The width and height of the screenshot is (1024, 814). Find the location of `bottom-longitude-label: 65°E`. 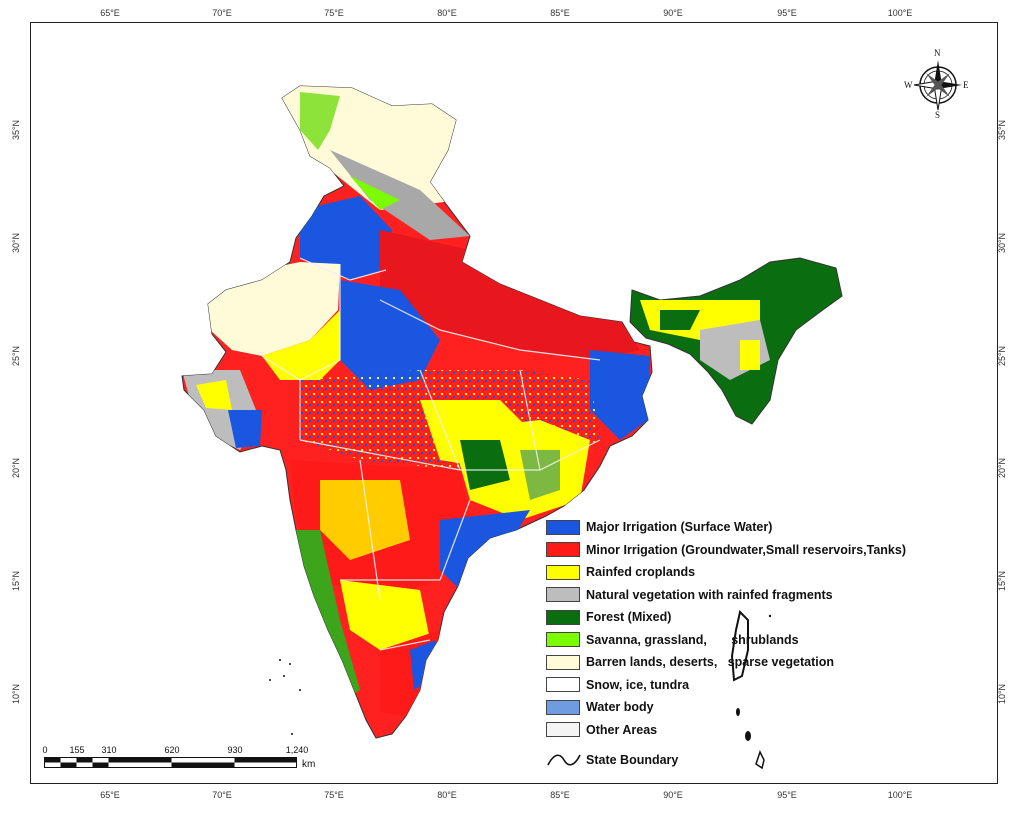

bottom-longitude-label: 65°E is located at coordinates (110, 795).